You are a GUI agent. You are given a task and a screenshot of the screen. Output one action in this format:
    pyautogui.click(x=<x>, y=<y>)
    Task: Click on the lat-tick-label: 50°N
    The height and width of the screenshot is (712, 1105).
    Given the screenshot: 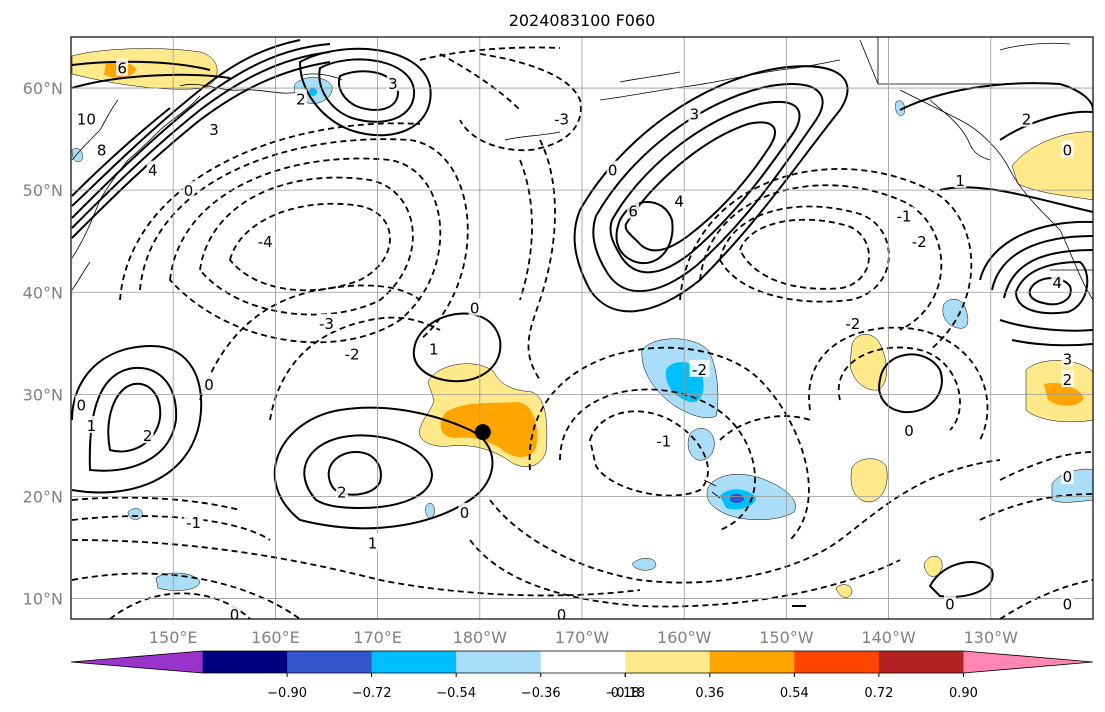 What is the action you would take?
    pyautogui.click(x=43, y=190)
    